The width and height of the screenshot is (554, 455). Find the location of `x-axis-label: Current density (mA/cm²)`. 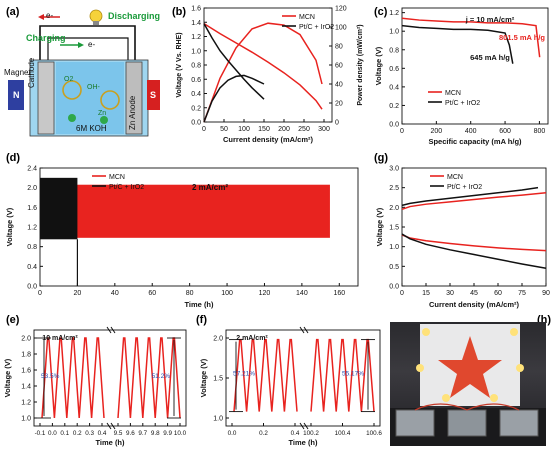

x-axis-label: Current density (mA/cm²) is located at coordinates (268, 139).